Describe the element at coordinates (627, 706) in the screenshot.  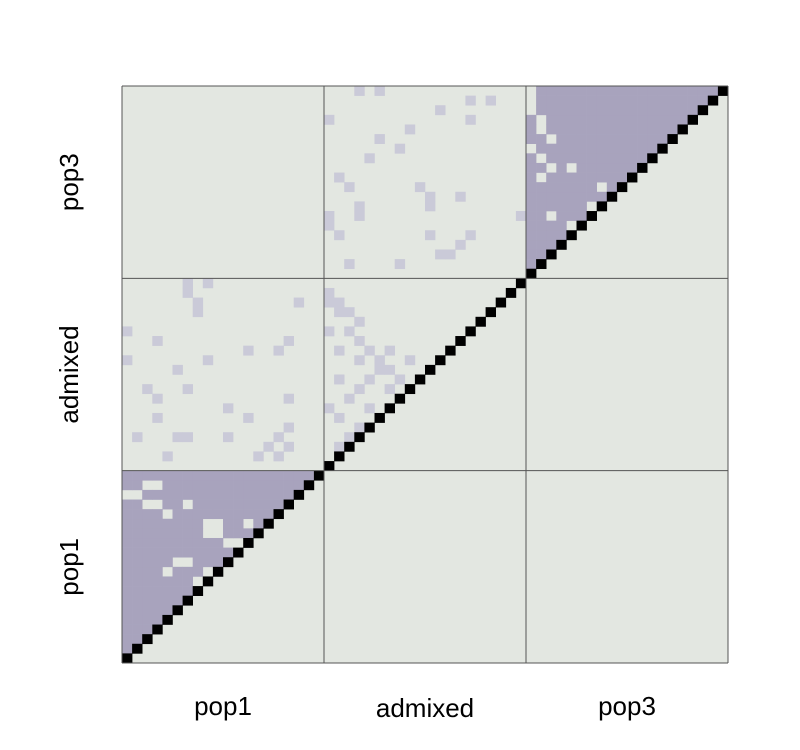
I see `x-tick-label-pop3: pop3` at that location.